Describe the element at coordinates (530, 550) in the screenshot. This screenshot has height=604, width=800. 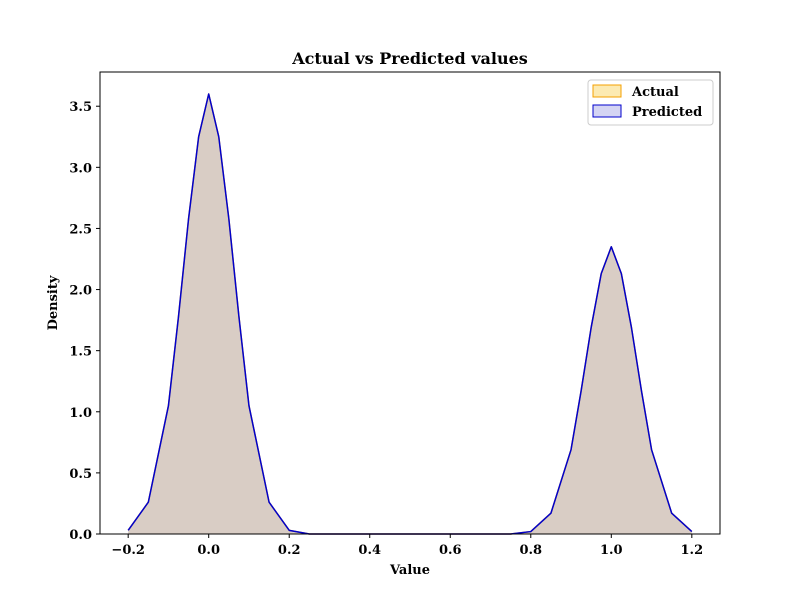
I see `x-tick-label: 0.8` at that location.